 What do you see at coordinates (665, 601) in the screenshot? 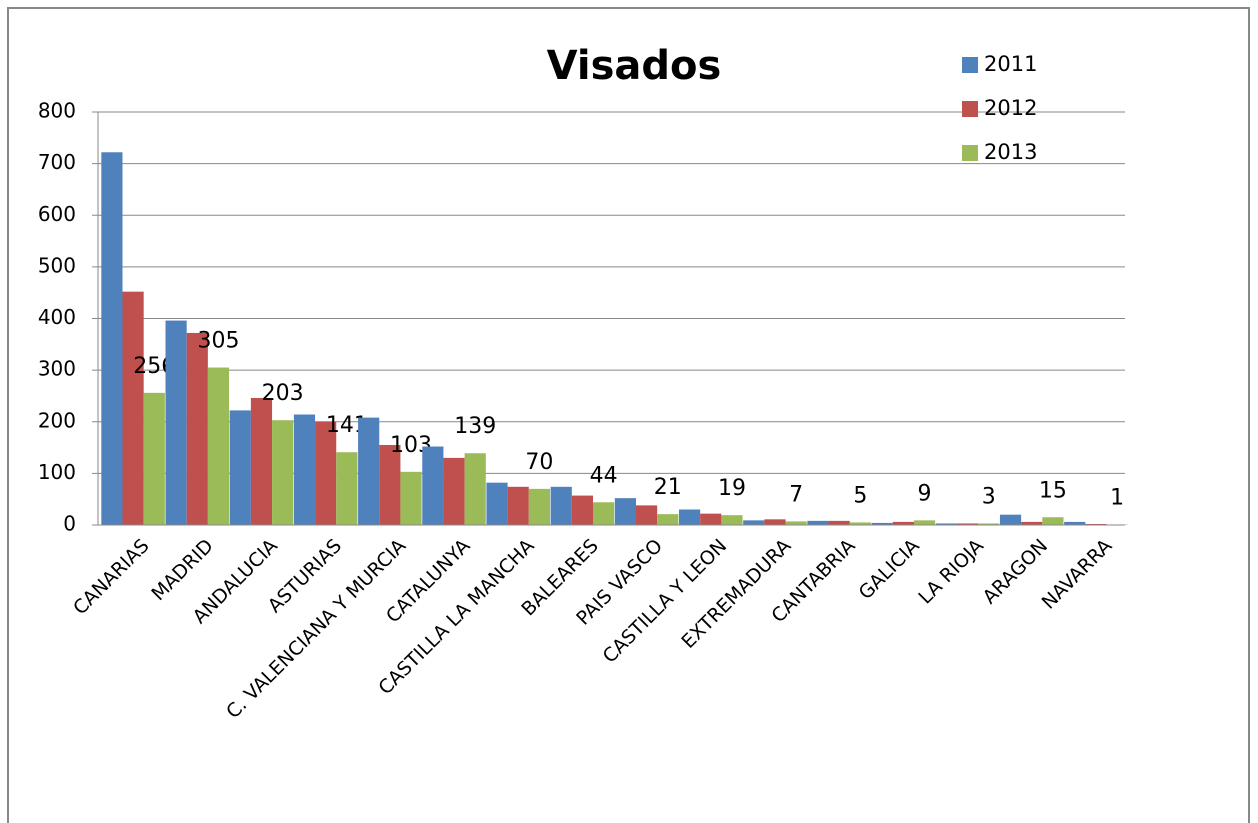
I see `x-tick-label: CASTILLA Y LEON` at bounding box center [665, 601].